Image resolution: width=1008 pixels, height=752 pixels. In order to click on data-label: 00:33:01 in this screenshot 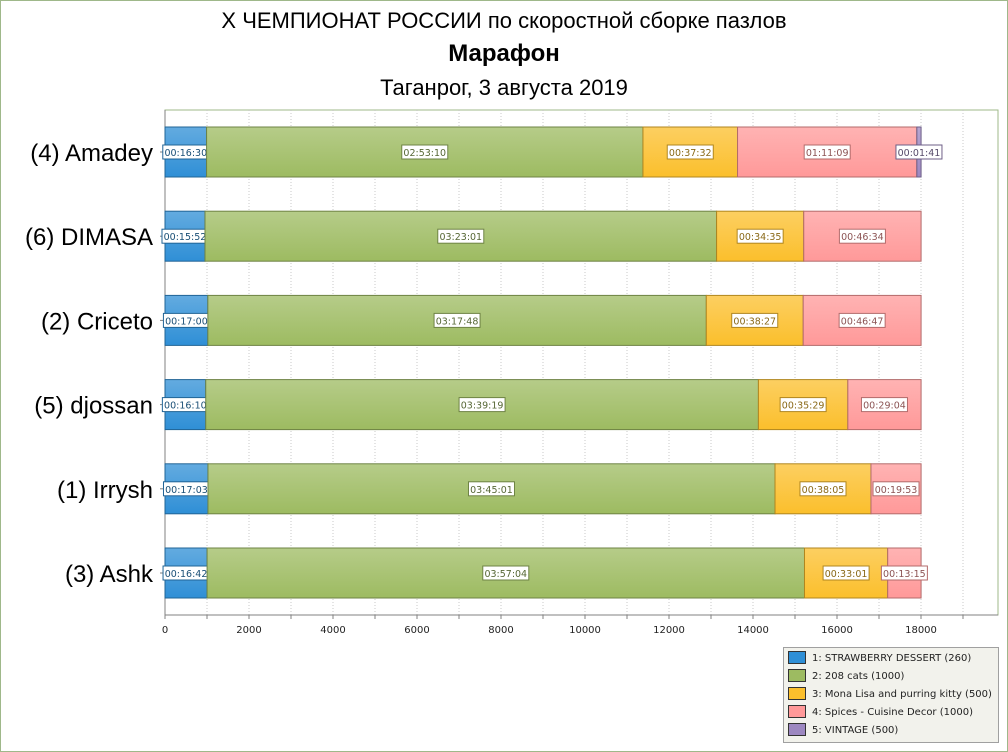, I will do `click(846, 574)`.